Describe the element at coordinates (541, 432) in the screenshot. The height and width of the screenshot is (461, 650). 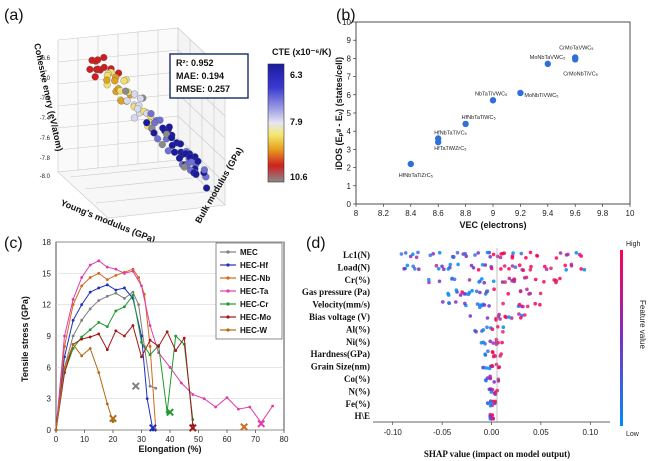
I see `x-tick-label-d: 0.05` at that location.